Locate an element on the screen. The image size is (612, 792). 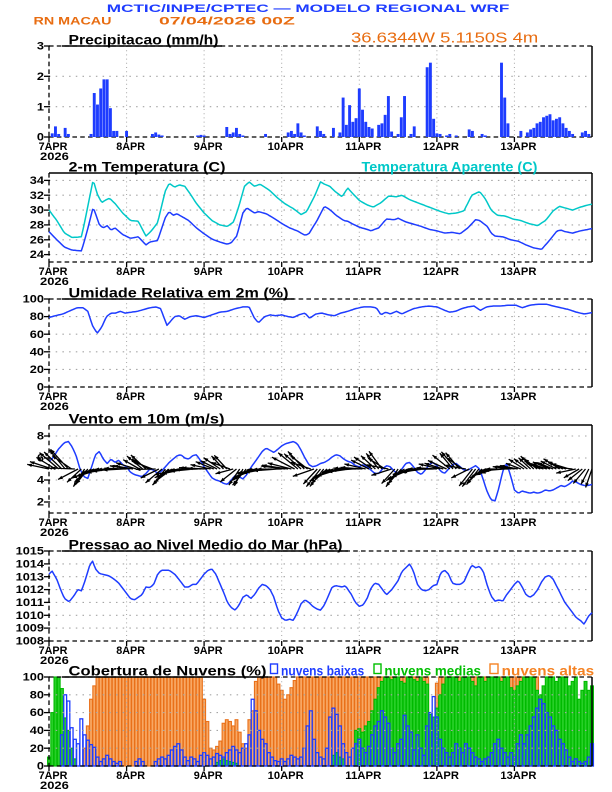
svg-text: 8 is located at coordinates (40, 437).